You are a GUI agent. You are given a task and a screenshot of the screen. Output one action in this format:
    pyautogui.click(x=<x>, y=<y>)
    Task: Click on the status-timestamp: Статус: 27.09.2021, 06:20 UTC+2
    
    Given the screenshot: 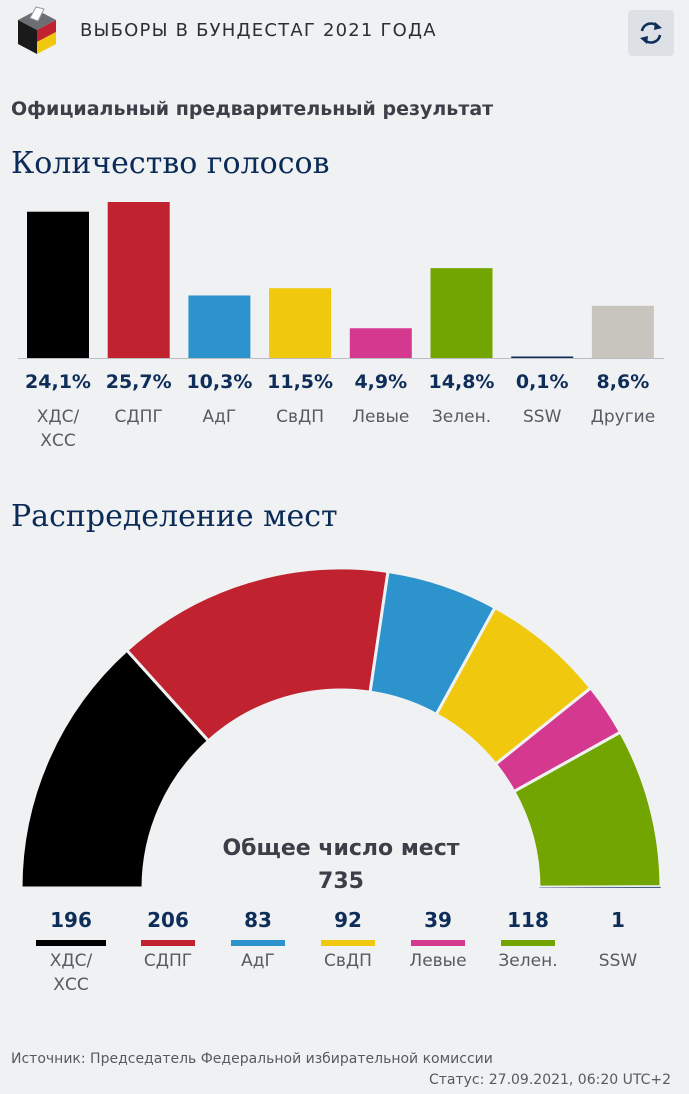 What is the action you would take?
    pyautogui.click(x=549, y=1080)
    